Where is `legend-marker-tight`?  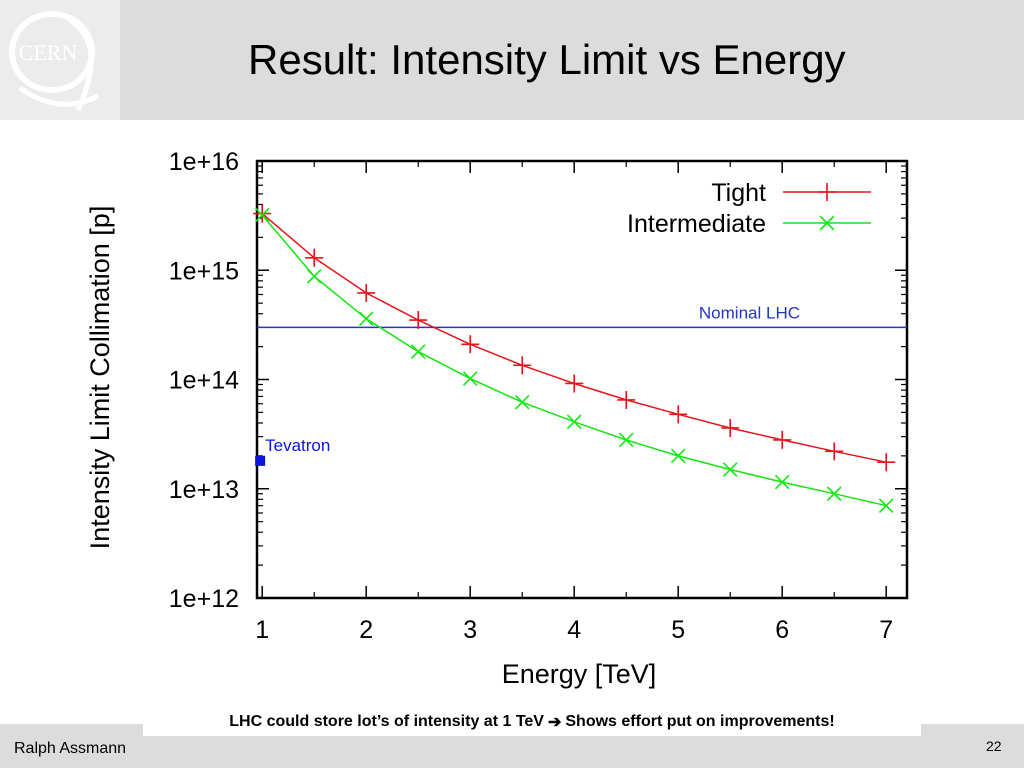
legend-marker-tight is located at coordinates (827, 192).